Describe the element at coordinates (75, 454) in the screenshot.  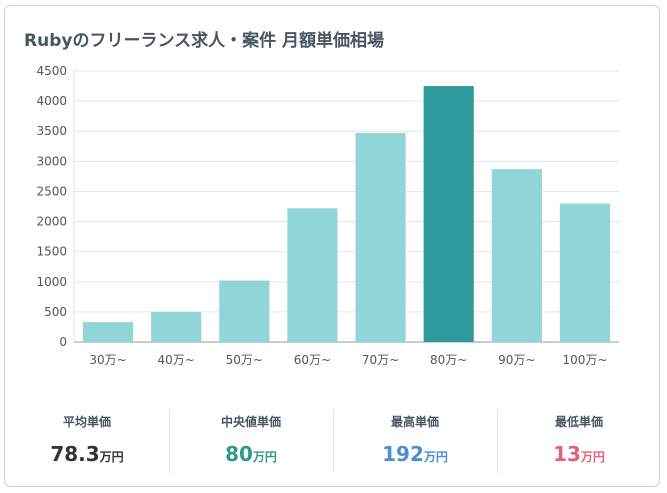
I see `stat-number: 78.3` at that location.